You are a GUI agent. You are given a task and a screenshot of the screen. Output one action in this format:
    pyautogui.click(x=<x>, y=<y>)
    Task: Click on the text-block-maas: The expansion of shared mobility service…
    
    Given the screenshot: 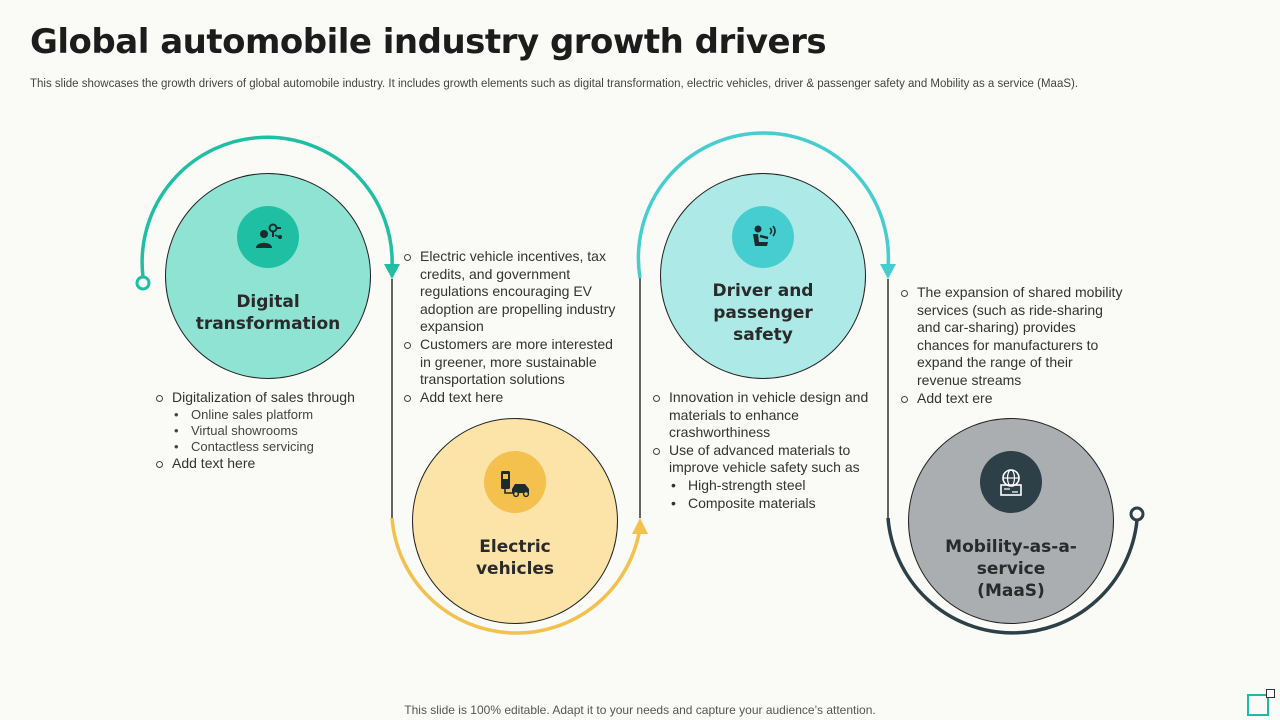 What is the action you would take?
    pyautogui.click(x=1011, y=345)
    